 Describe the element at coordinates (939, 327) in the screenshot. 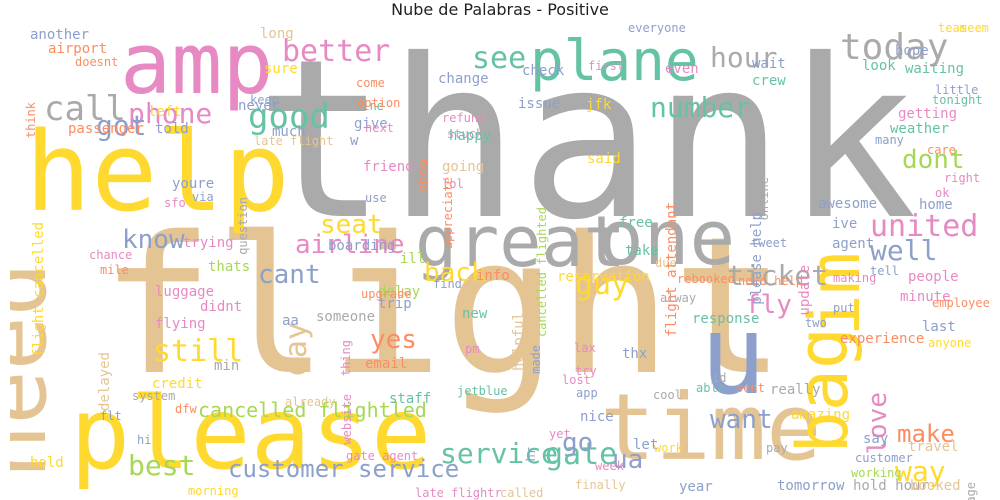

I see `word-last: last` at that location.